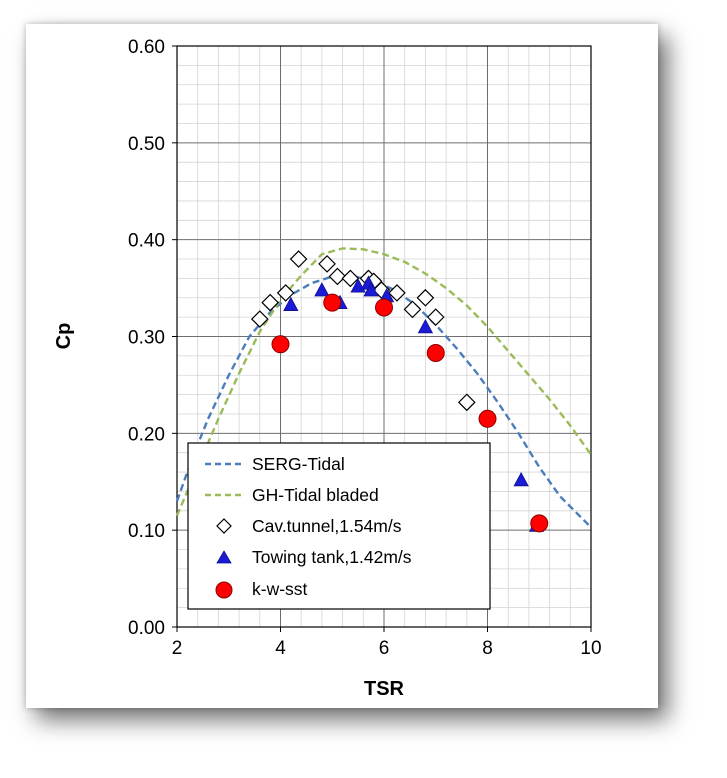 This screenshot has width=727, height=778. What do you see at coordinates (146, 47) in the screenshot?
I see `y-tick-label: 0.60` at bounding box center [146, 47].